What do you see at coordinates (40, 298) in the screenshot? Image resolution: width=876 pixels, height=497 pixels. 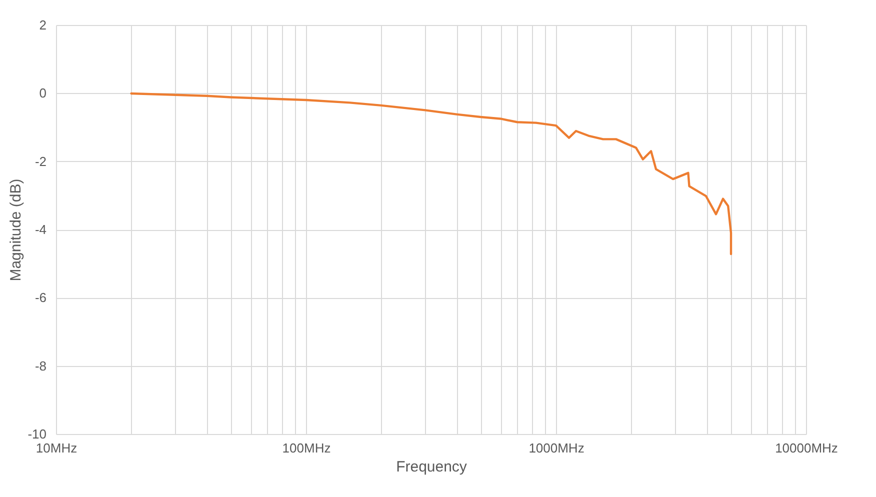 I see `y-tick-label: -6` at bounding box center [40, 298].